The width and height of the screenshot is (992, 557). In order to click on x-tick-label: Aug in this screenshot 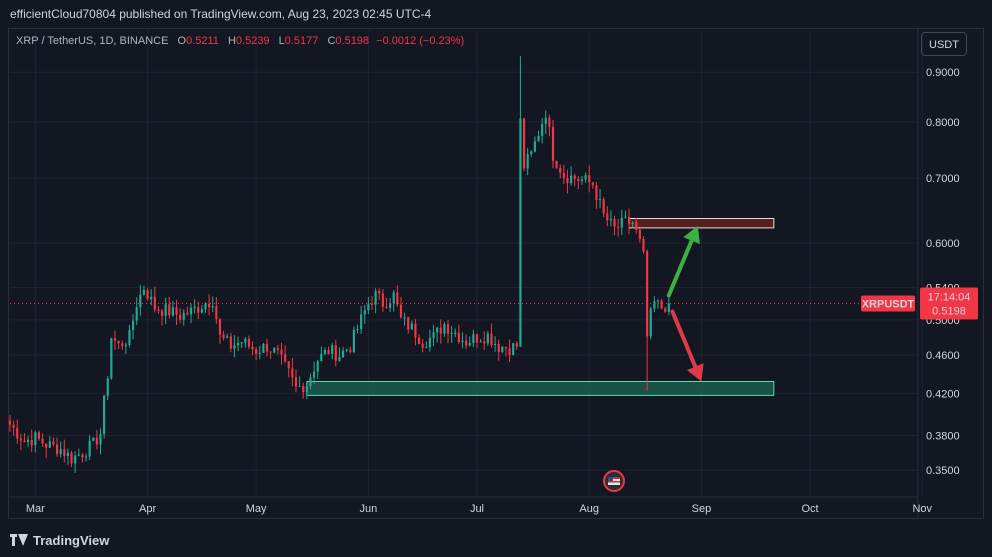, I will do `click(589, 509)`.